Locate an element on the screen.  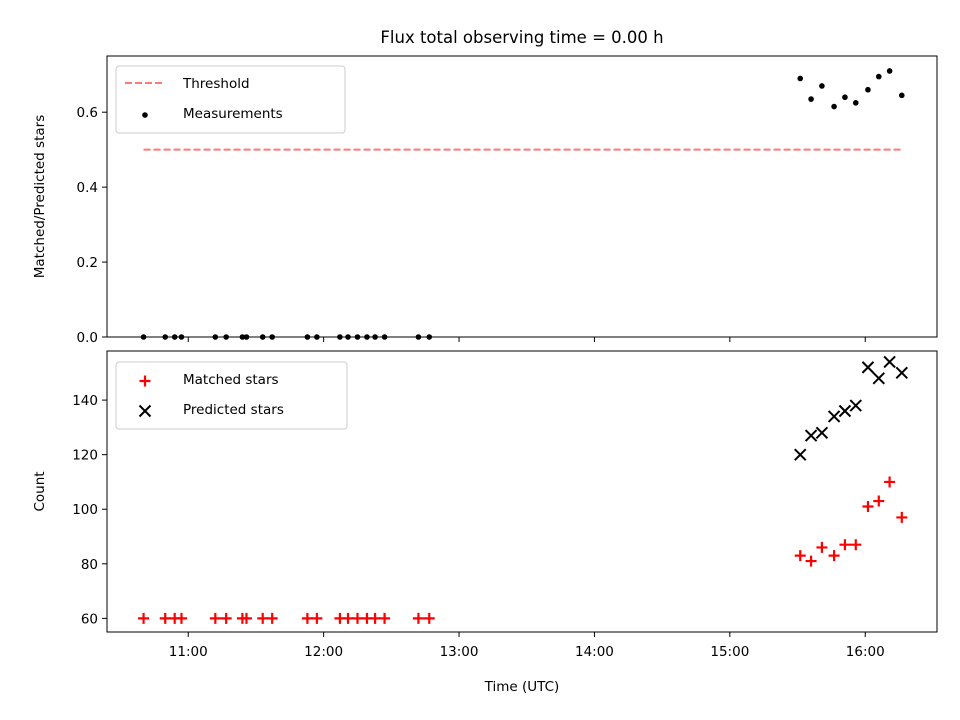
legend-entry-label: Threshold is located at coordinates (216, 84).